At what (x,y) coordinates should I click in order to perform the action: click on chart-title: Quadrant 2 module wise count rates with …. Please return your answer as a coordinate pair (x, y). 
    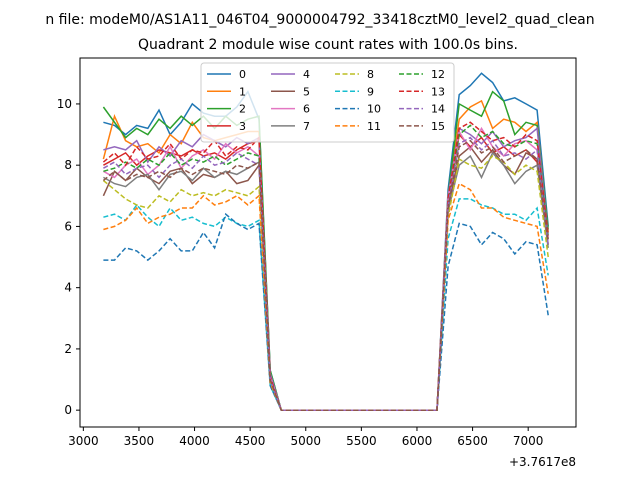
    Looking at the image, I should click on (328, 45).